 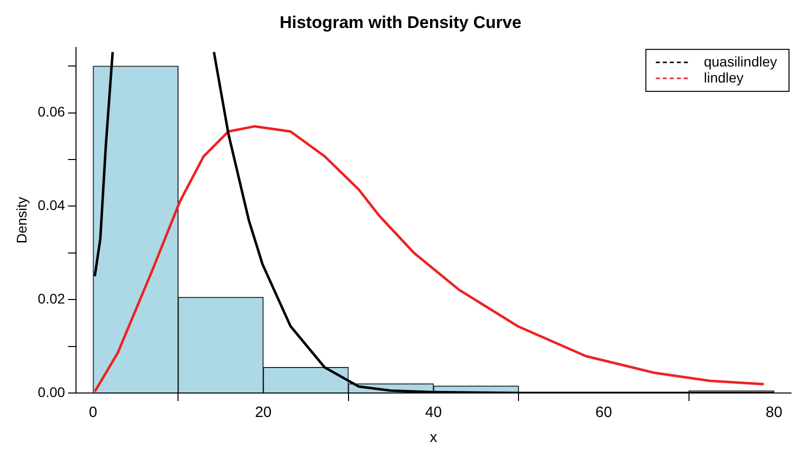 I want to click on chart-title: Histogram with Density Curve, so click(x=401, y=22).